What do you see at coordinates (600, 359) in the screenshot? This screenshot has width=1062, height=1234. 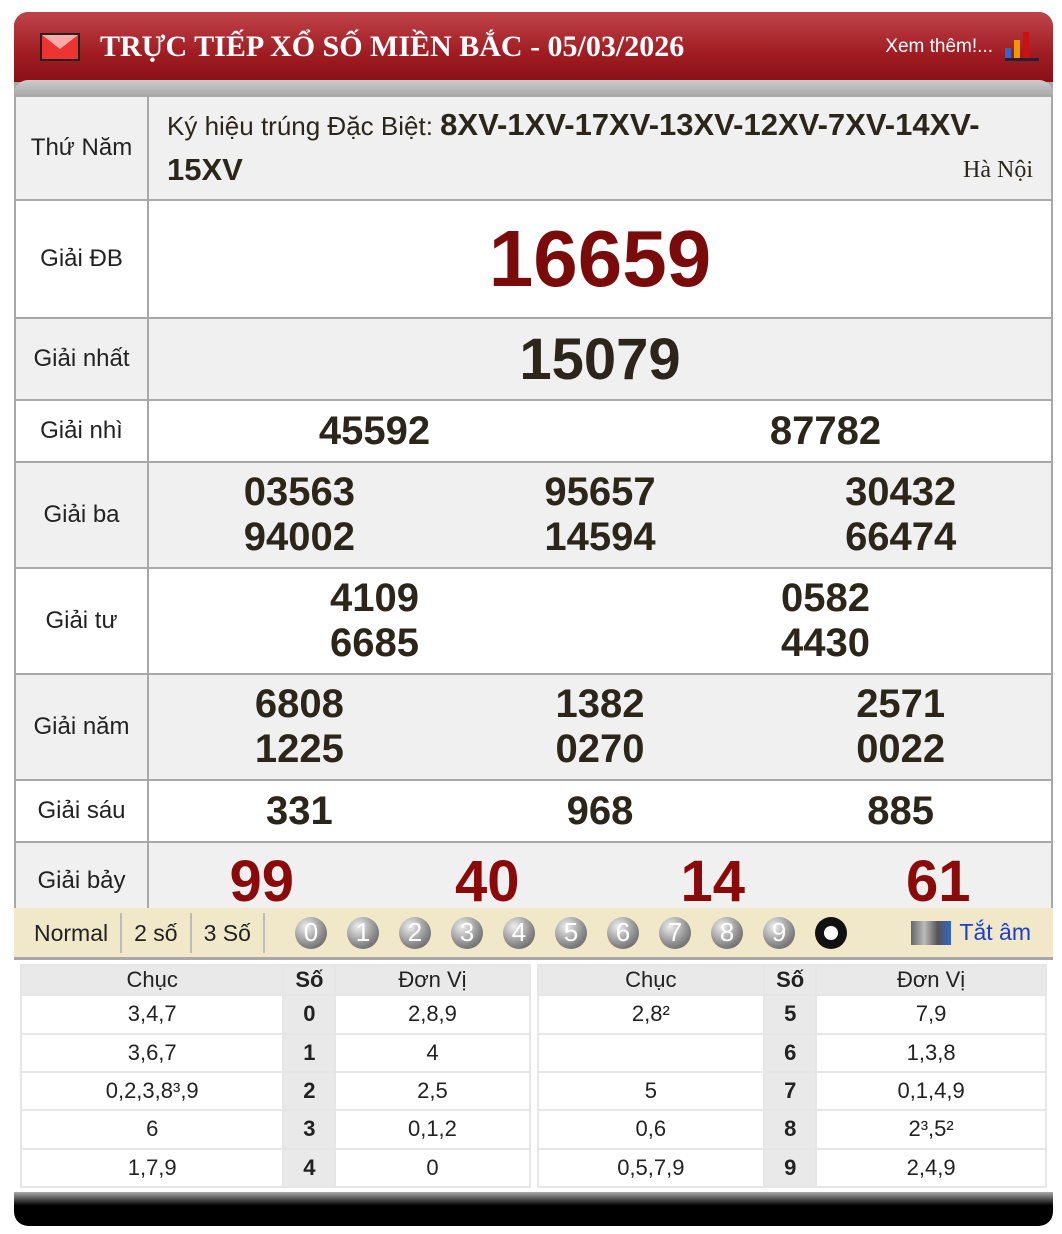 I see `prize-number: 15079` at bounding box center [600, 359].